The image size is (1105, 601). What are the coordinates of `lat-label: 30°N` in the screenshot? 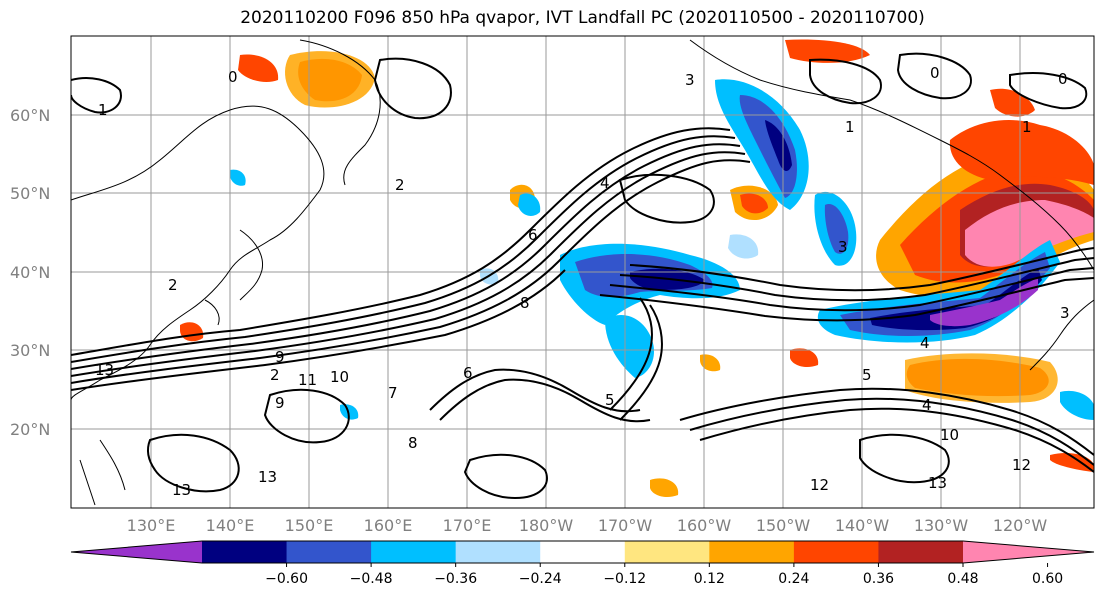 It's located at (30, 350).